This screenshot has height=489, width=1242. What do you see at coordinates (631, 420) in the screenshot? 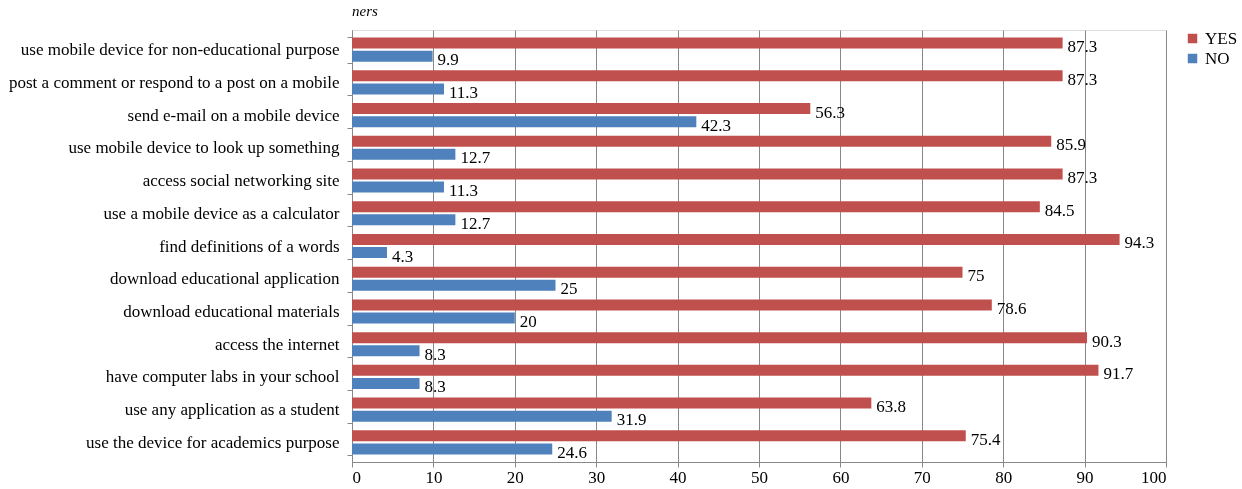
I see `data-label: 31.9` at bounding box center [631, 420].